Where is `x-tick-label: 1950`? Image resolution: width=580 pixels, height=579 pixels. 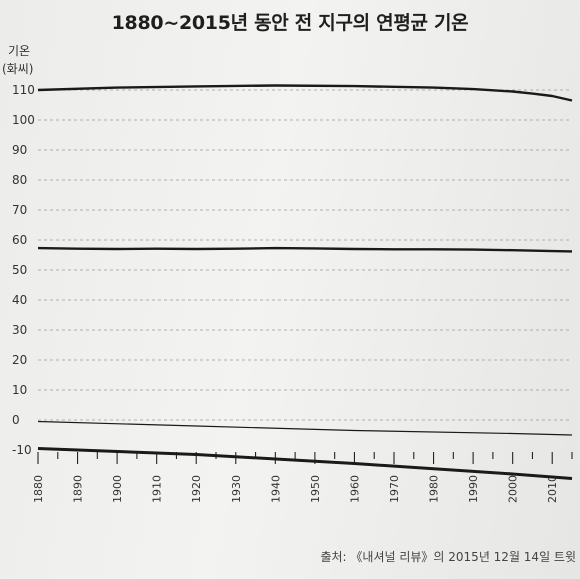
x-tick-label: 1950 is located at coordinates (315, 489).